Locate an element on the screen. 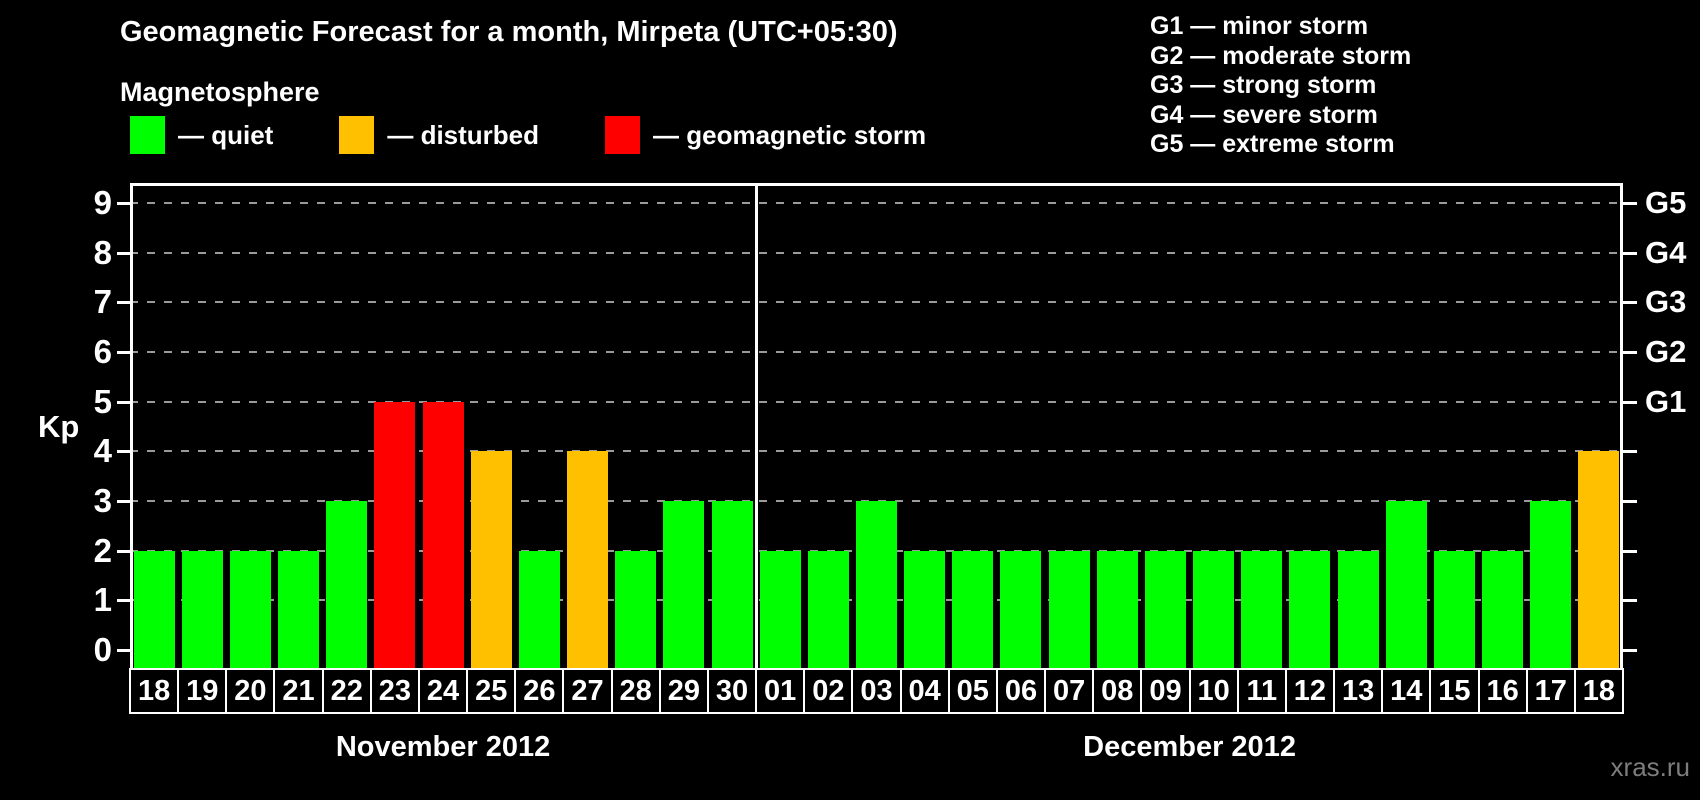  magnetosphere-heading: Magnetosphere is located at coordinates (220, 92).